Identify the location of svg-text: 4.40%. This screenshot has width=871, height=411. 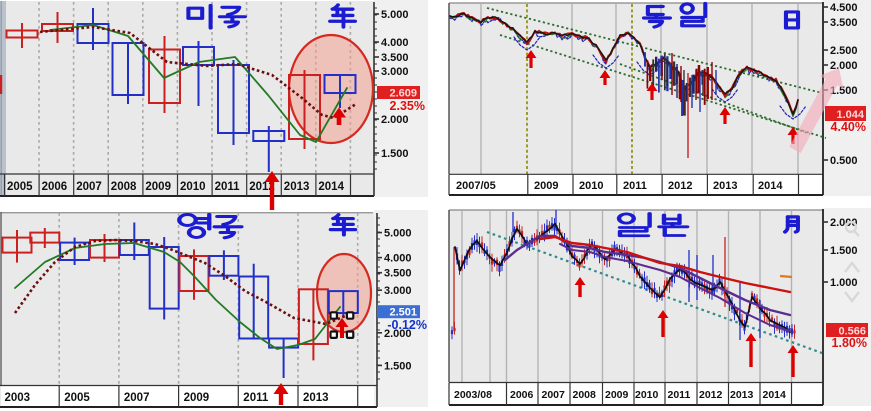
(848, 127).